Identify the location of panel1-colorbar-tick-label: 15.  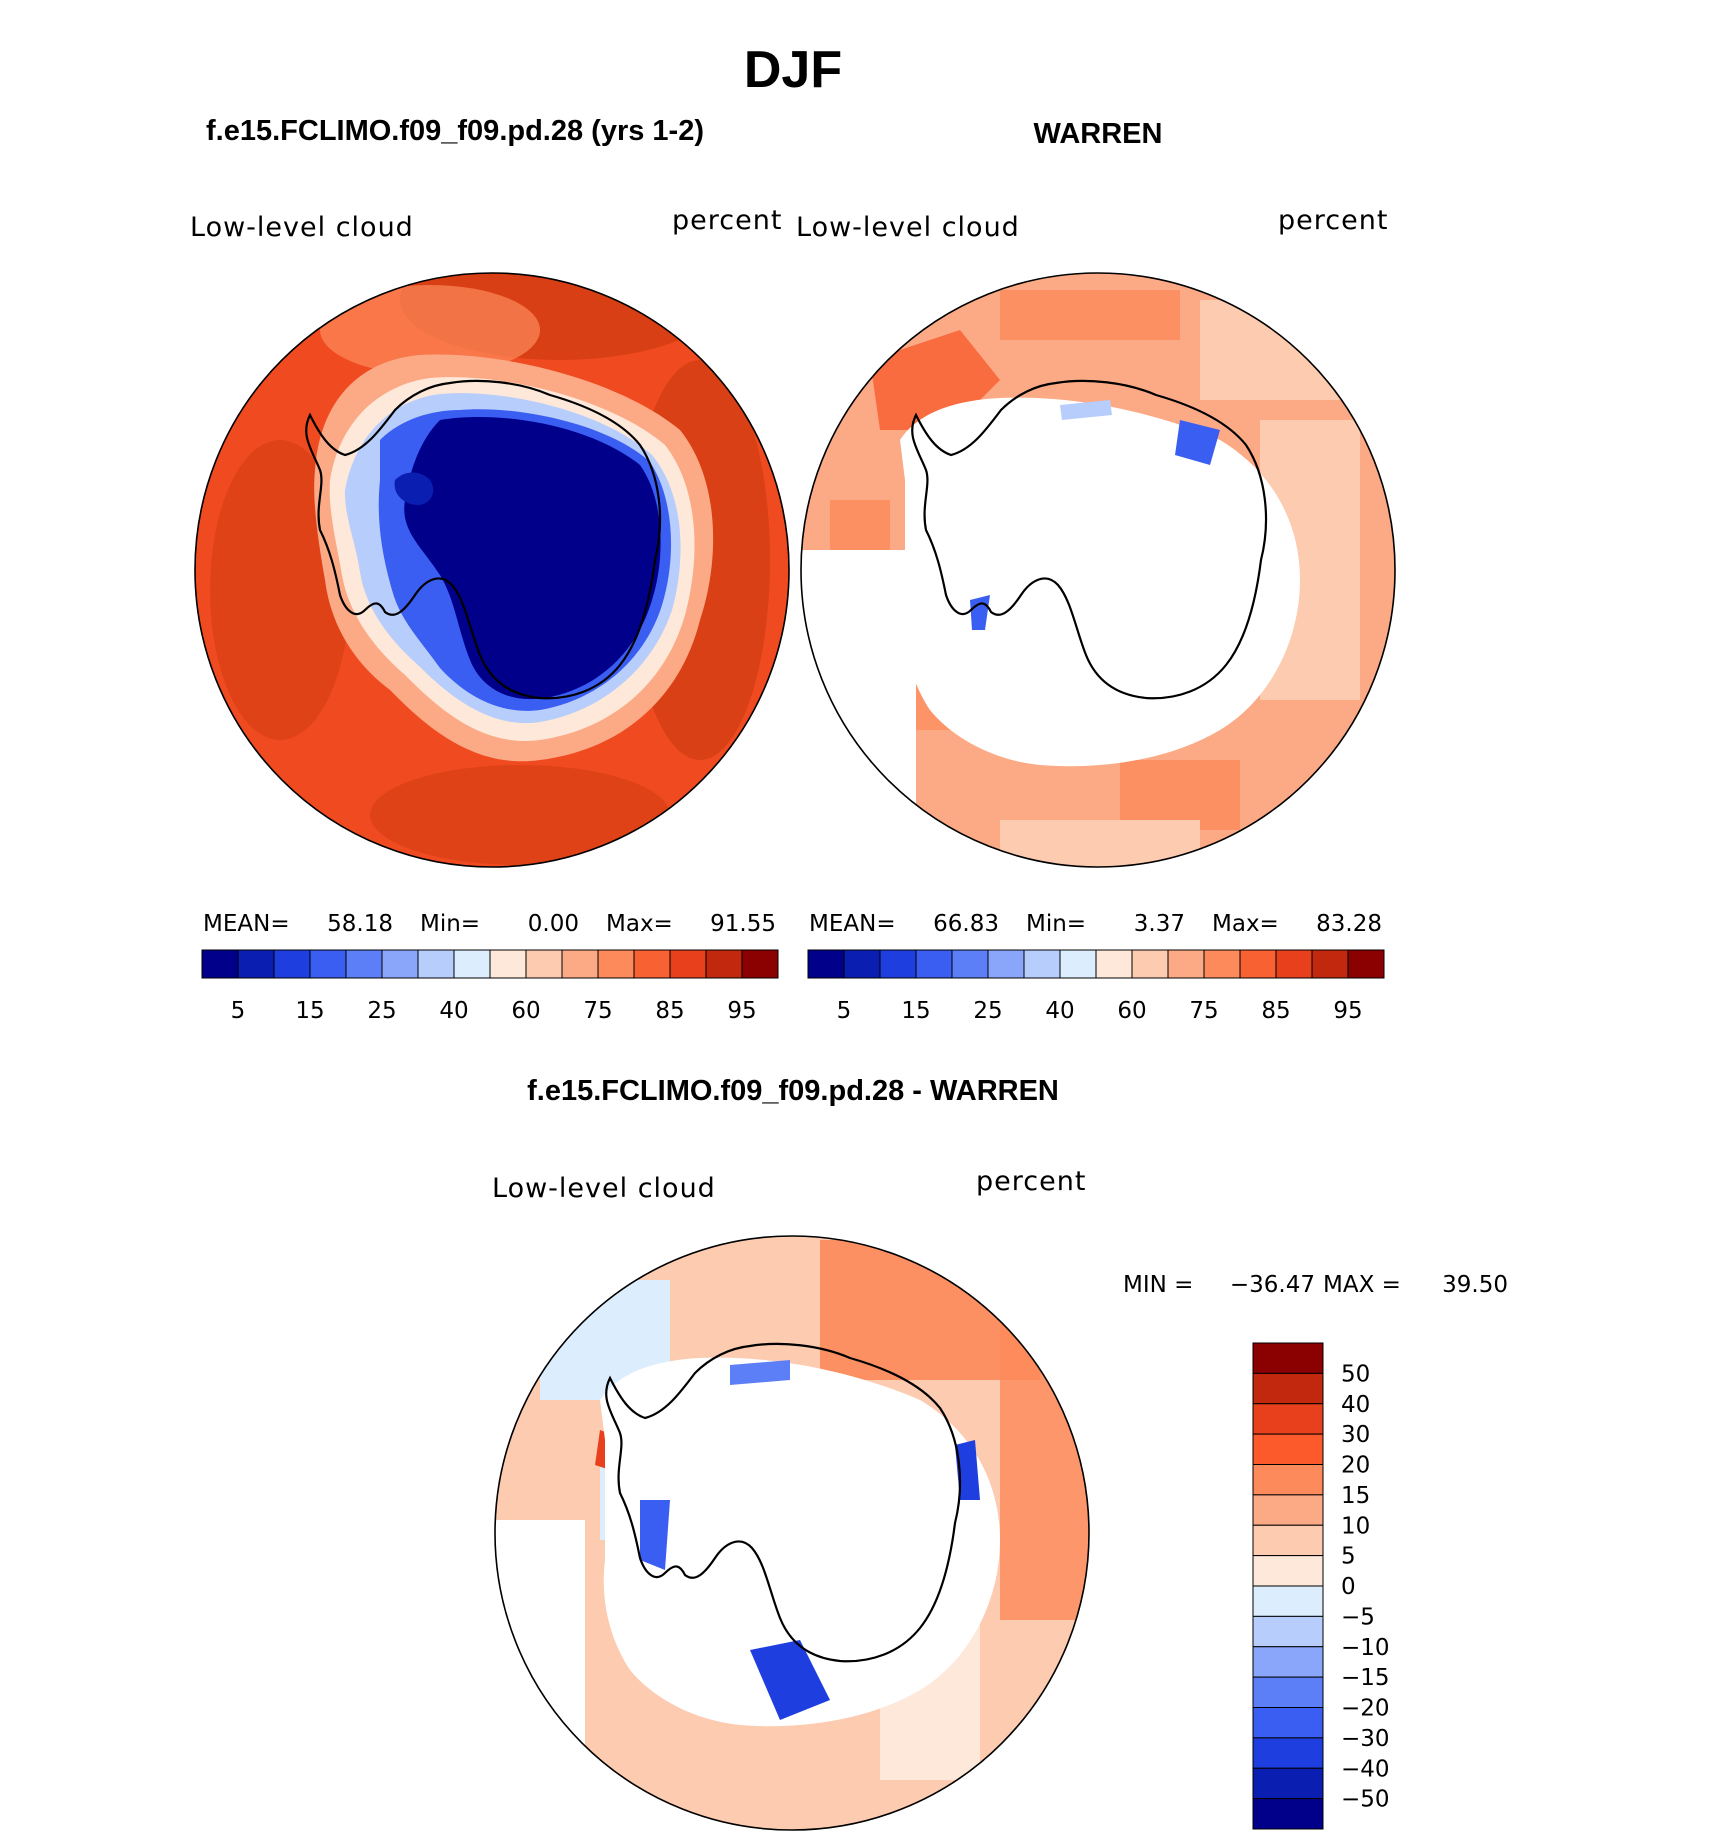
(309, 1011).